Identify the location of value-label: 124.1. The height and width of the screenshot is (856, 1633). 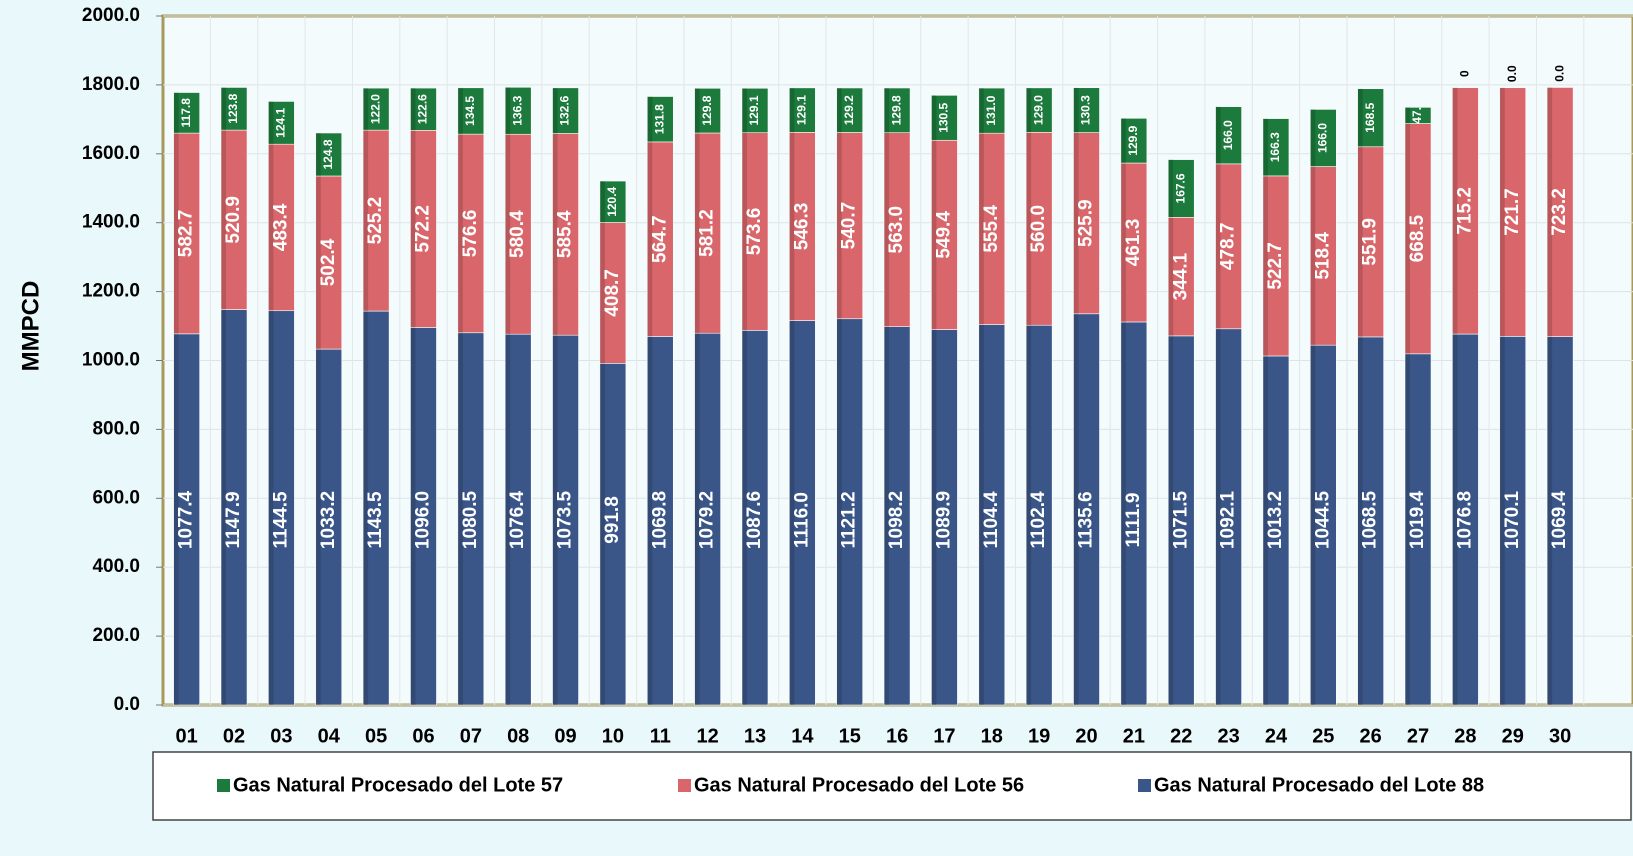
(281, 122).